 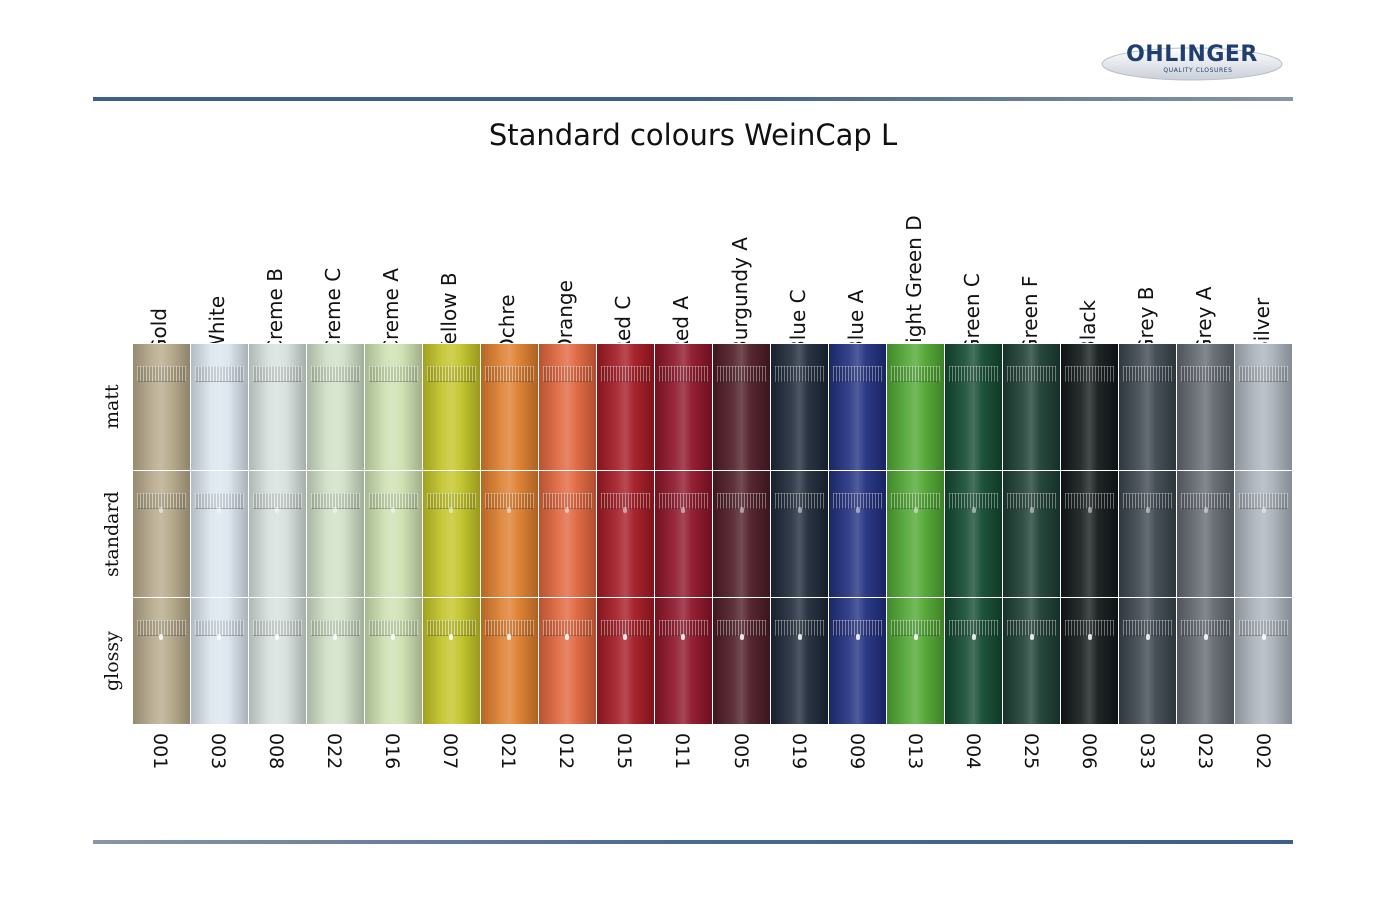 I want to click on row-label-text: matt, so click(x=112, y=406).